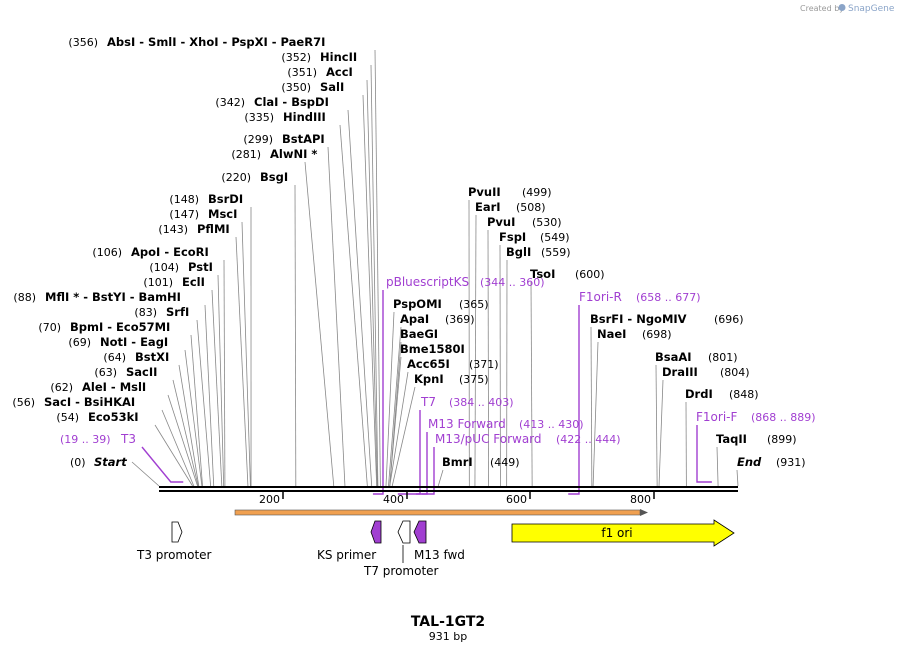 This screenshot has height=652, width=897. What do you see at coordinates (871, 9) in the screenshot?
I see `snapgene-brand-text: SnapGene` at bounding box center [871, 9].